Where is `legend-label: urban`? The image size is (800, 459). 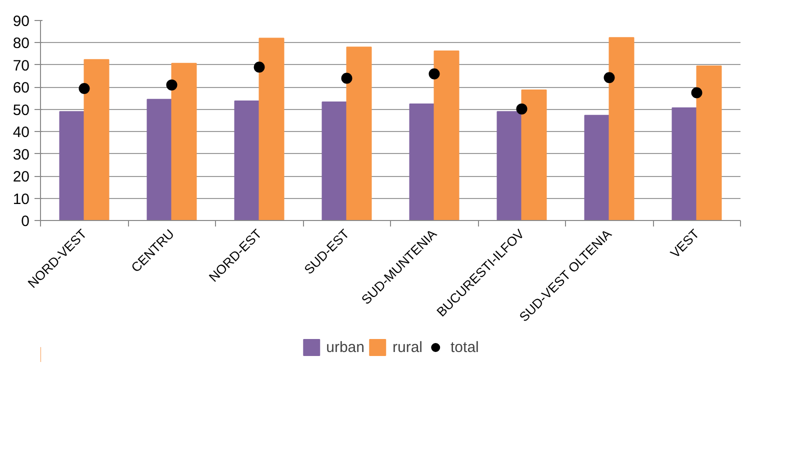
legend-label: urban is located at coordinates (345, 347).